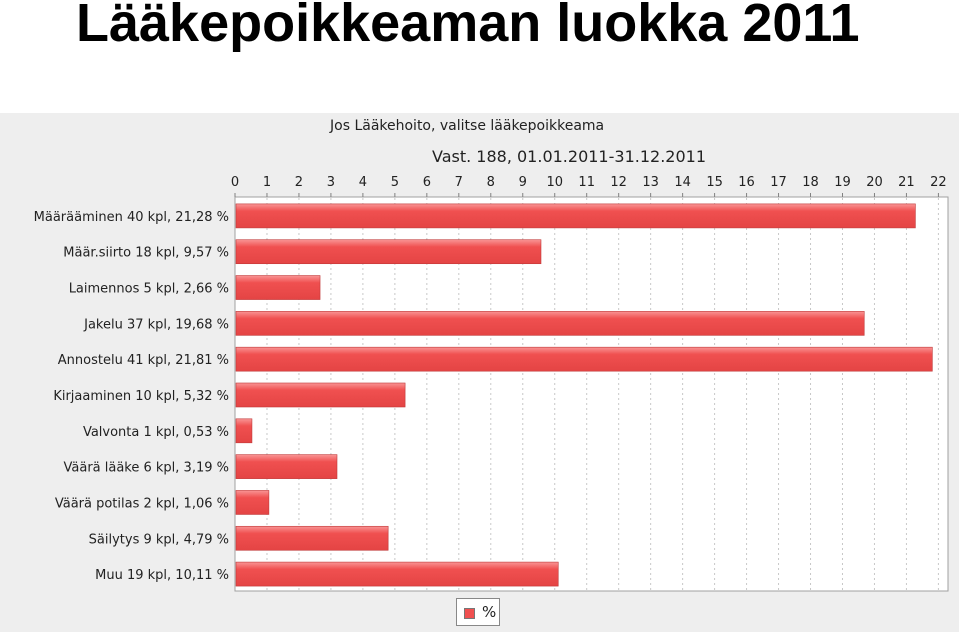  I want to click on x-tick-label: 22, so click(938, 182).